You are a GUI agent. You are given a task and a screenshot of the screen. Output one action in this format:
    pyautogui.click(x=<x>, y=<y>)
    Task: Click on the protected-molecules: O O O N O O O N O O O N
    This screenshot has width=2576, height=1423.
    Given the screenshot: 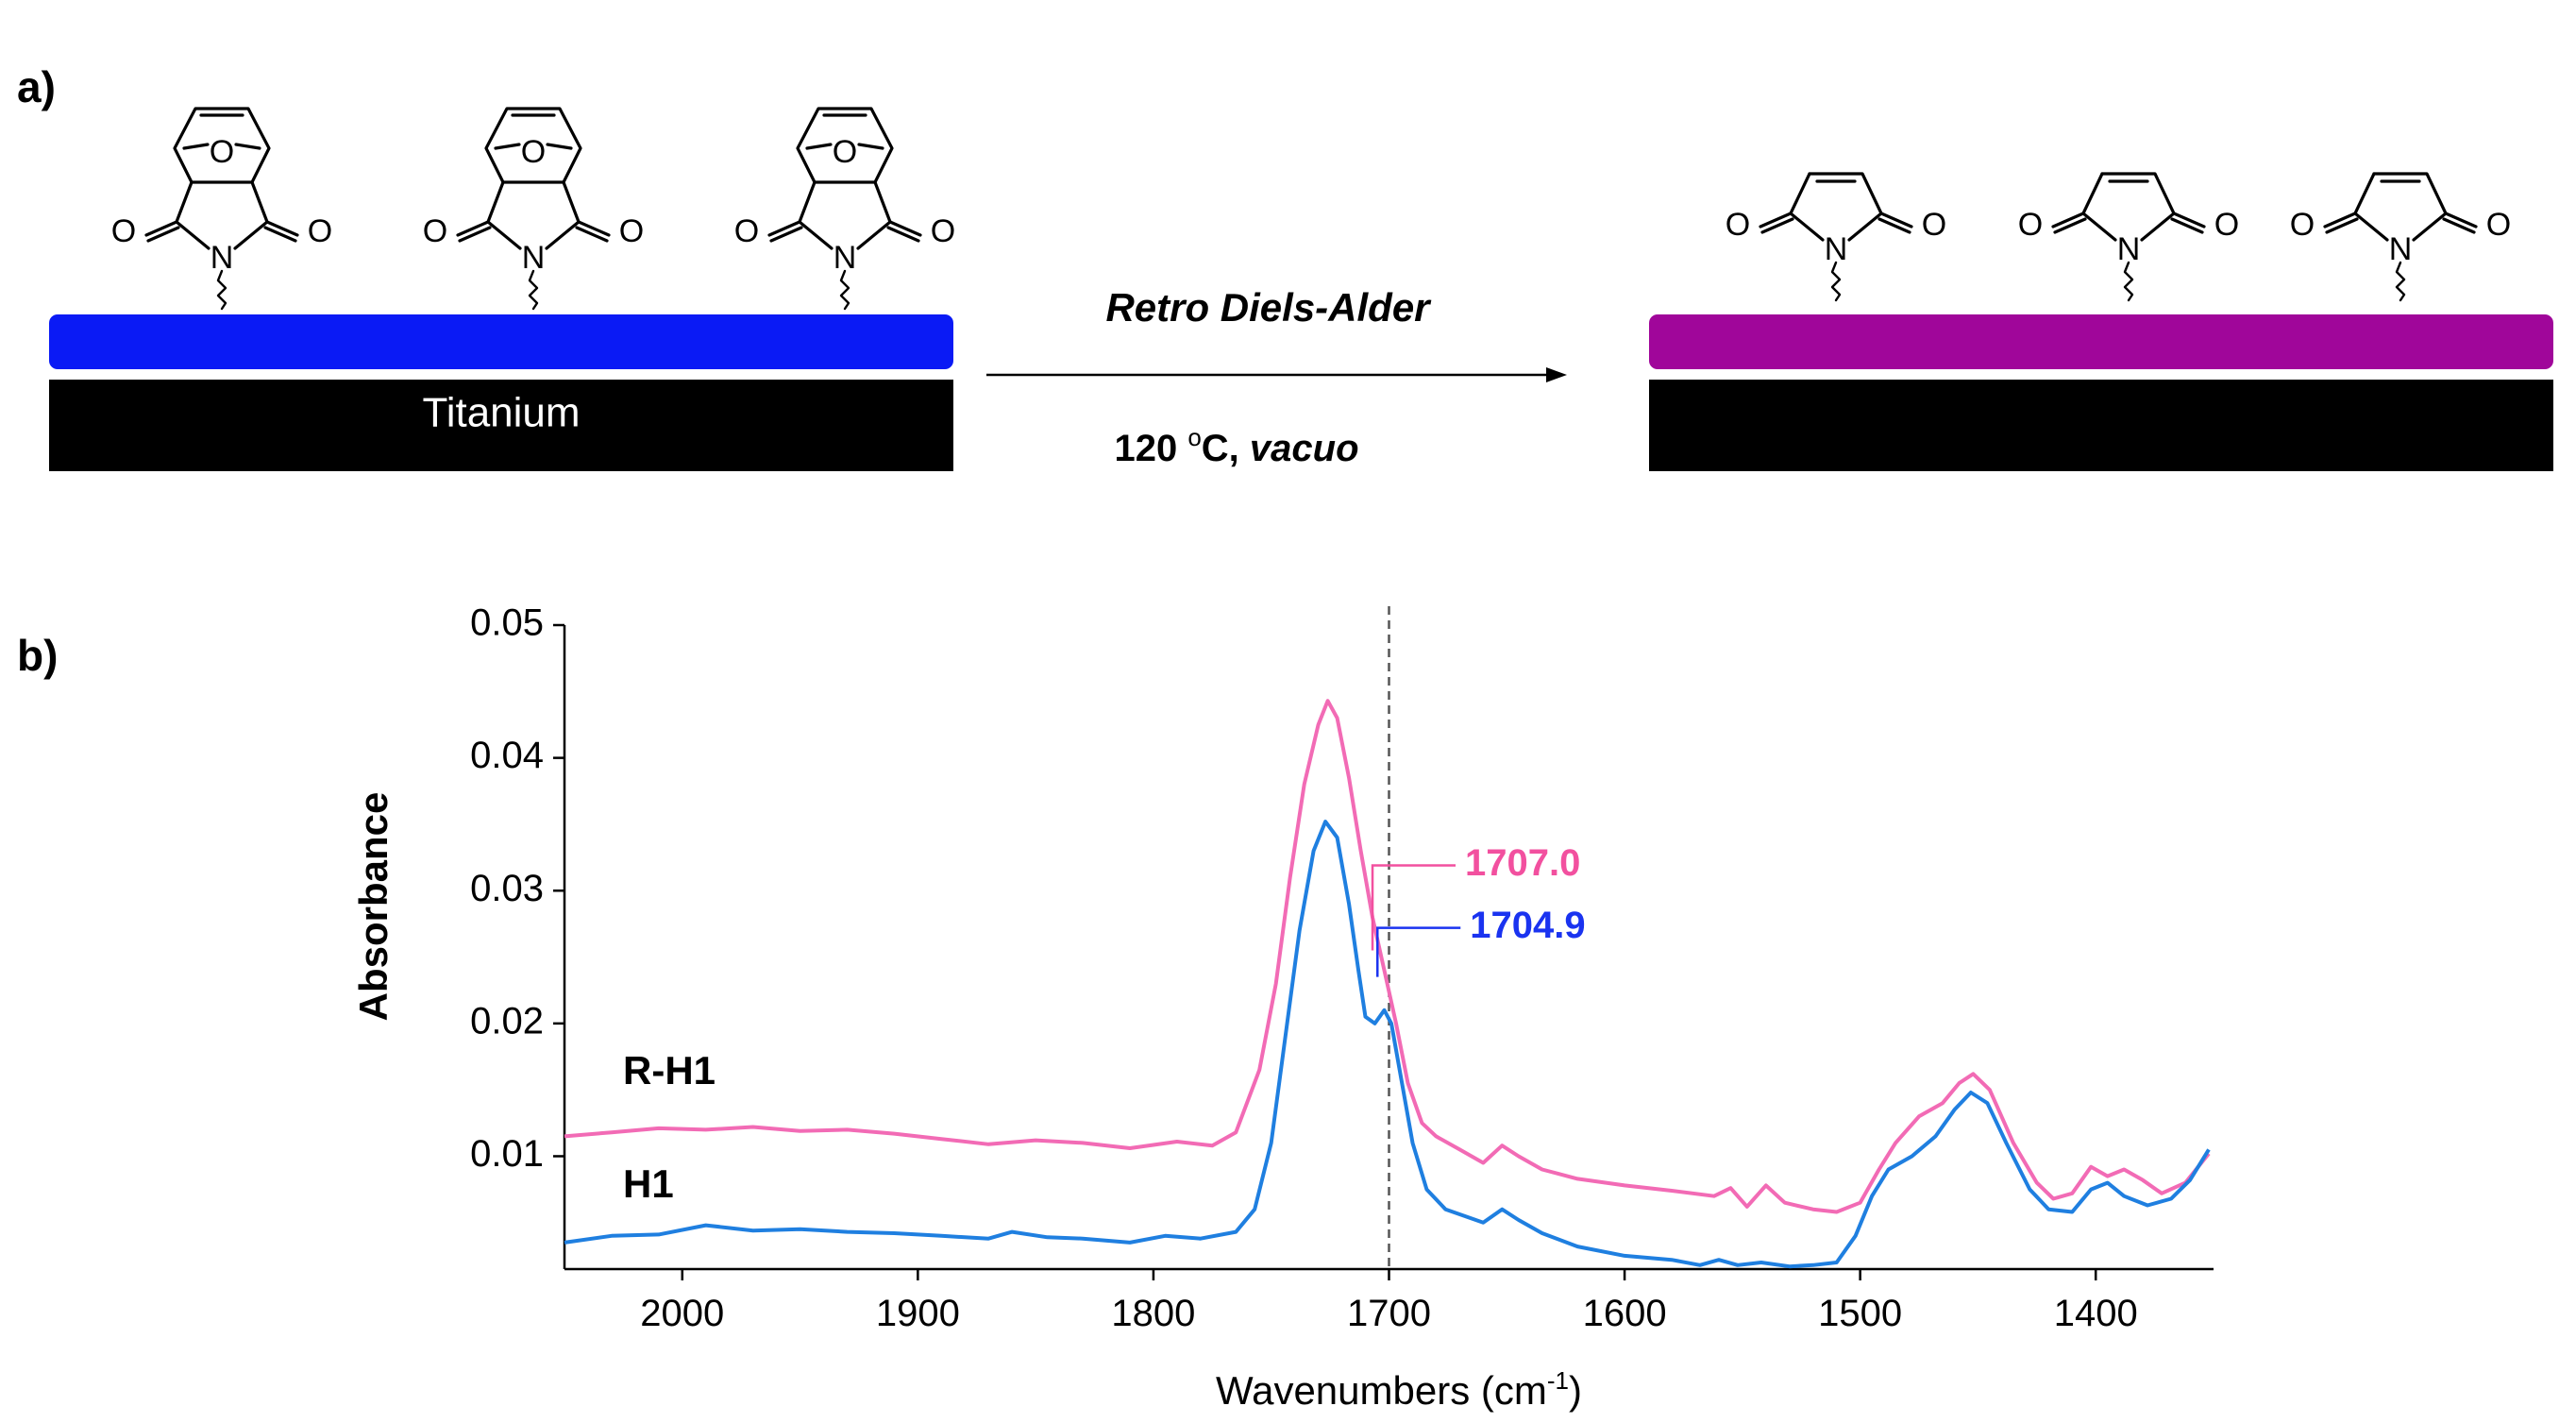 What is the action you would take?
    pyautogui.click(x=533, y=209)
    